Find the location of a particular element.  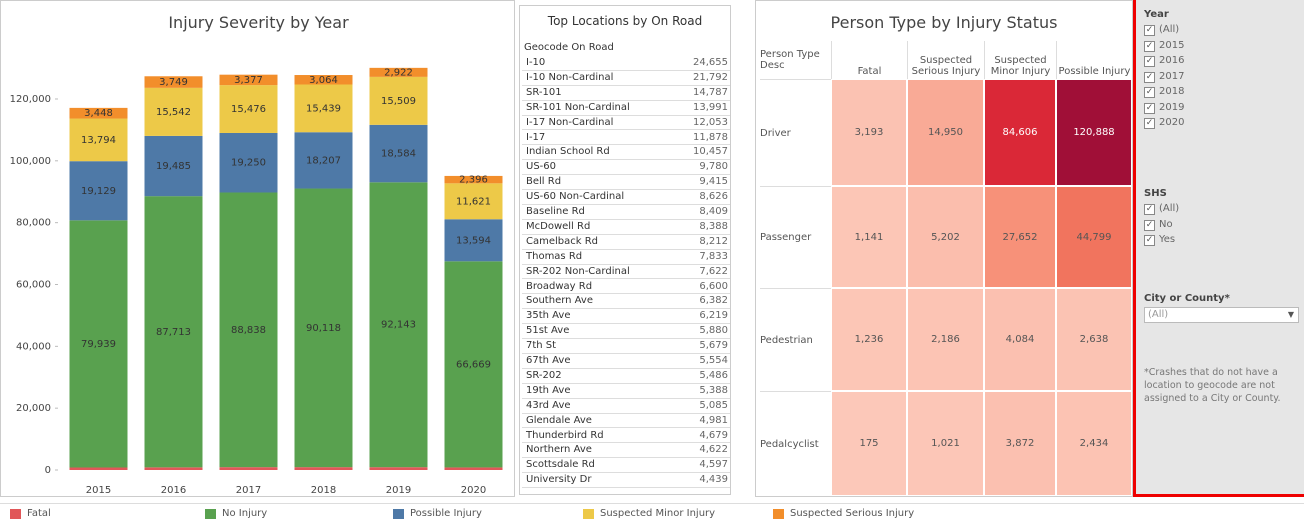

table-row: Broadway Rd 6,600 is located at coordinates (626, 287).